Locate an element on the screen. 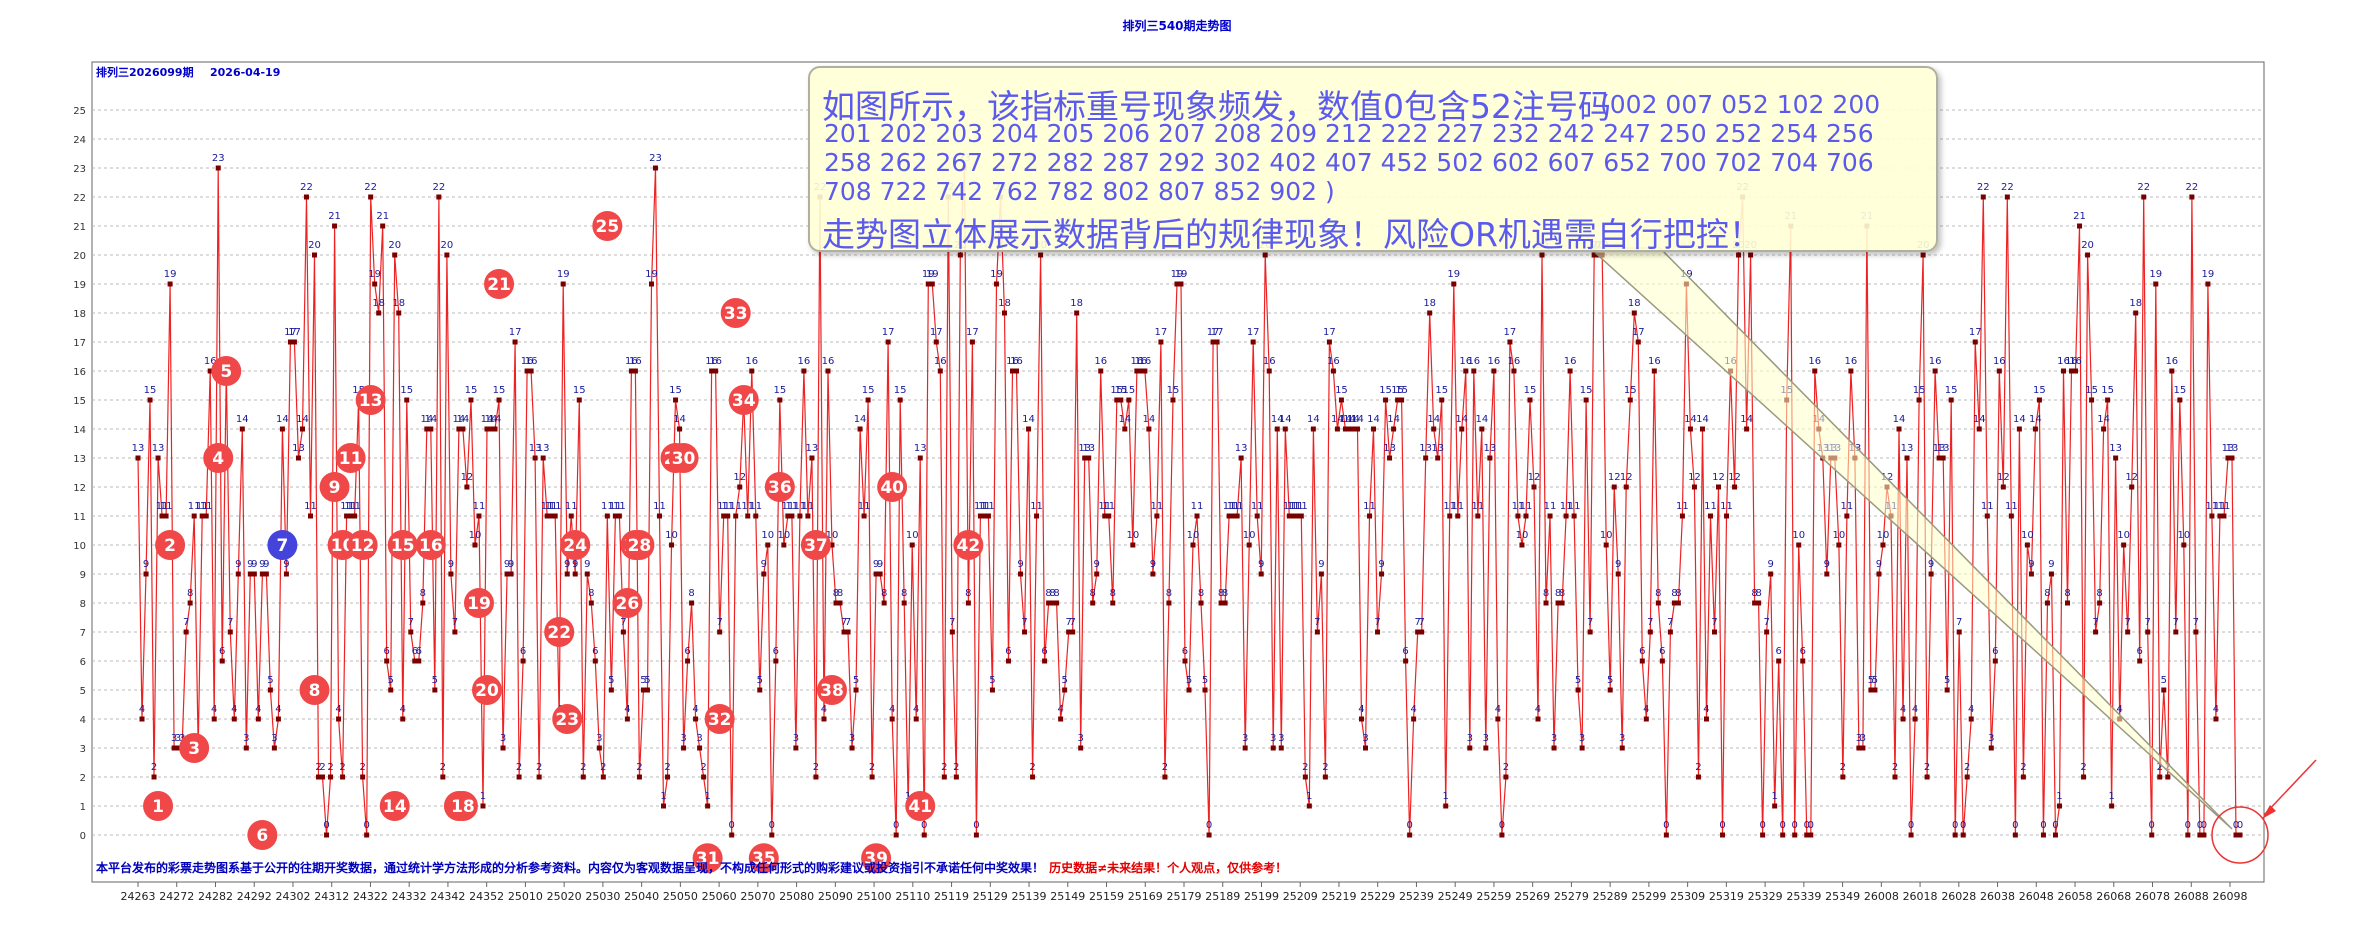 The image size is (2354, 926). data-label: 6 is located at coordinates (2140, 651).